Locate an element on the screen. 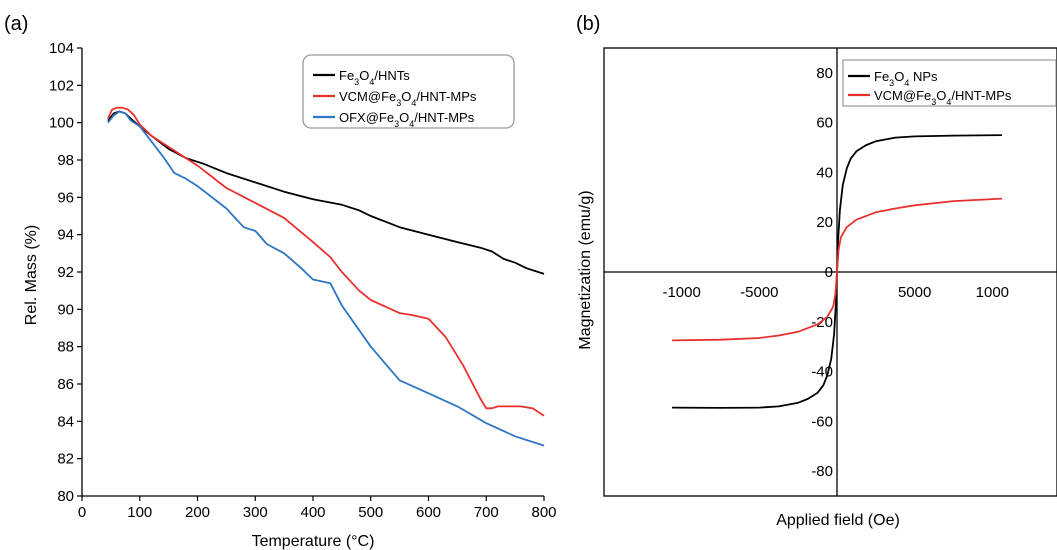  y-tick-label: -60 is located at coordinates (822, 421).